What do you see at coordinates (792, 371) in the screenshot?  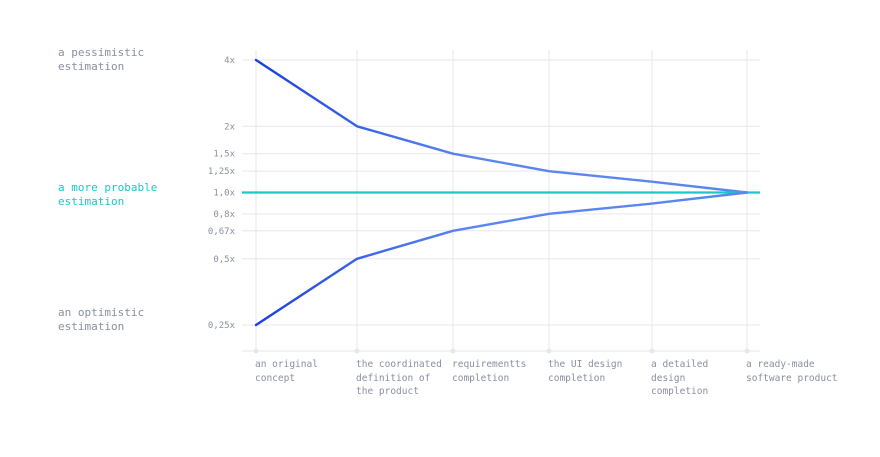 I see `x-category-label: a ready-made software product` at bounding box center [792, 371].